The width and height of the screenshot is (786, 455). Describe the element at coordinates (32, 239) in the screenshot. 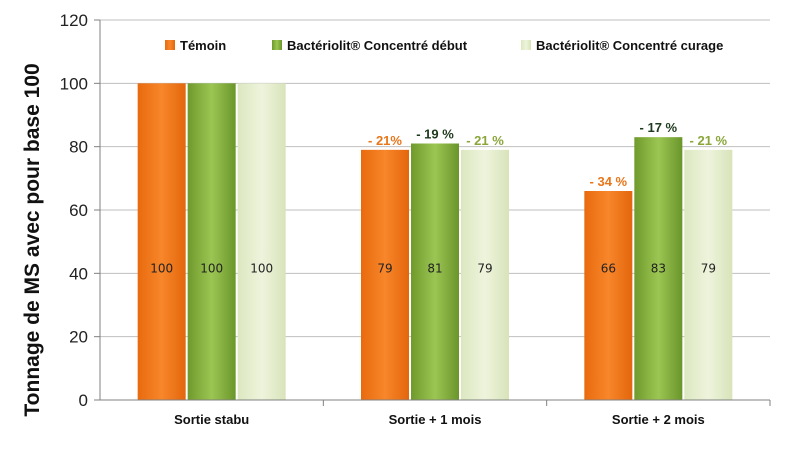

I see `y-axis-label: Tonnage de MS avec pour base 100` at that location.